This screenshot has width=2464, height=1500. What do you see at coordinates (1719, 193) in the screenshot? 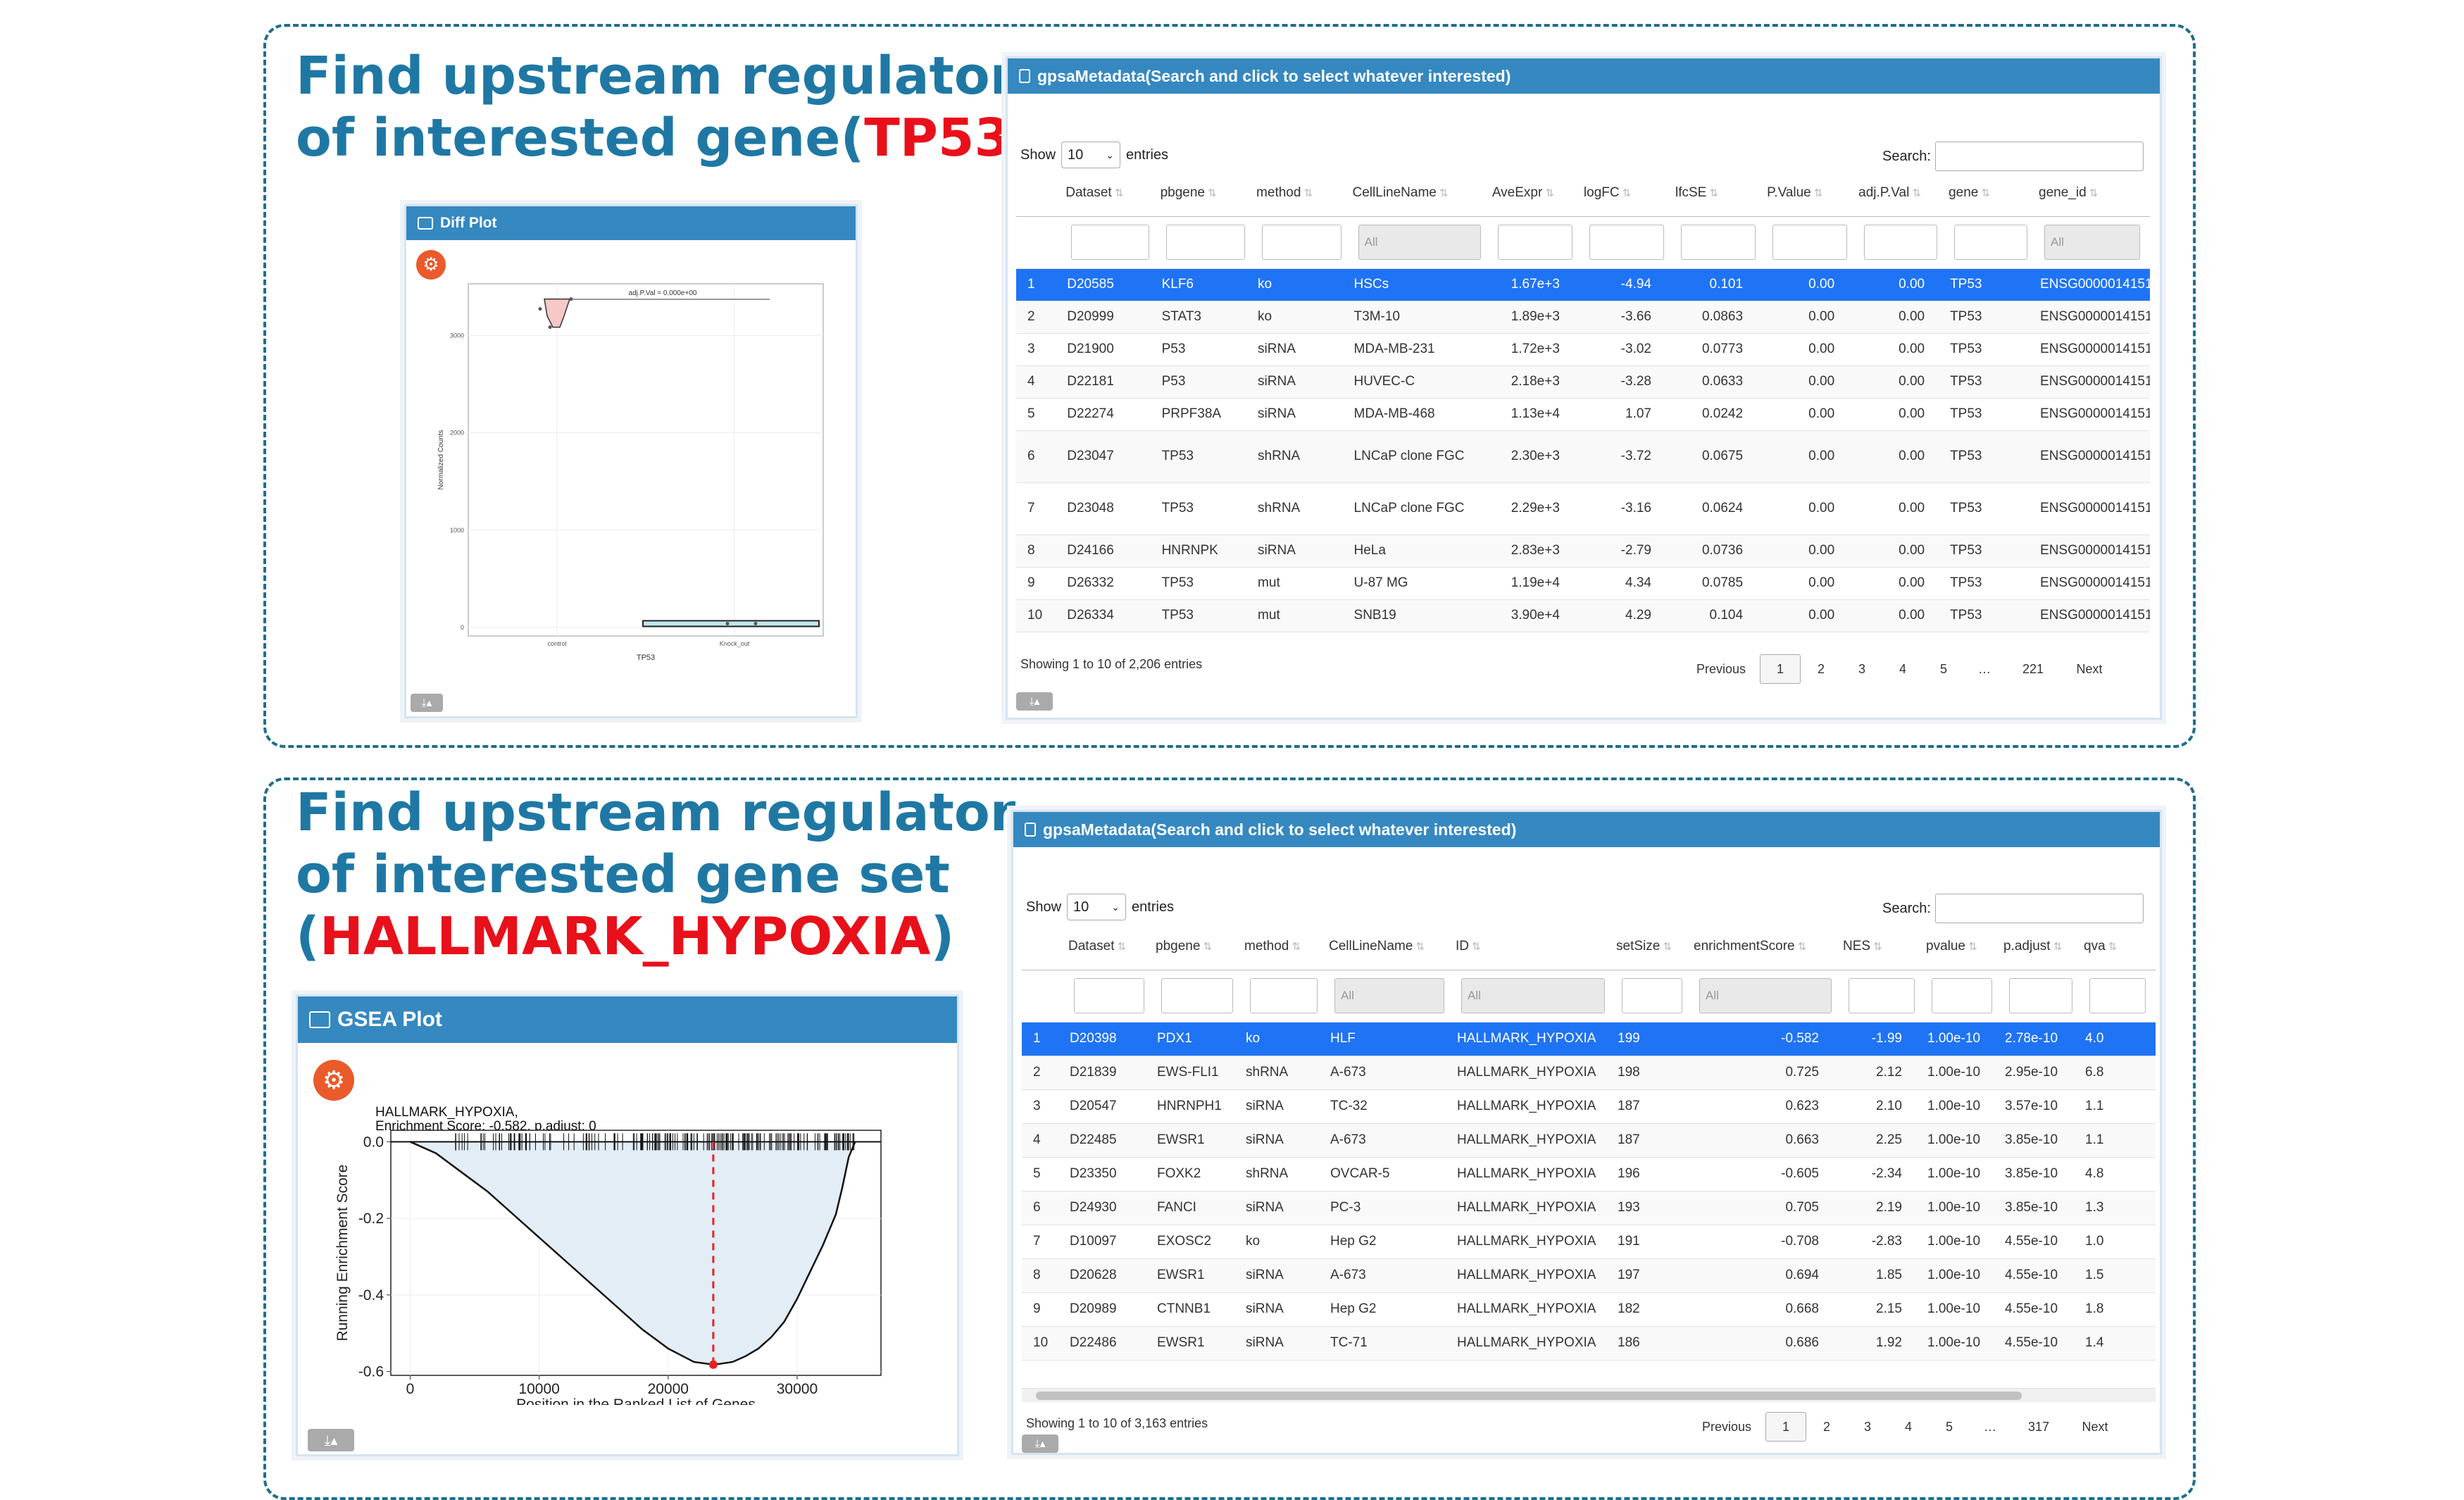
I see `column-header-lfcse: lfcSE ⇅` at bounding box center [1719, 193].